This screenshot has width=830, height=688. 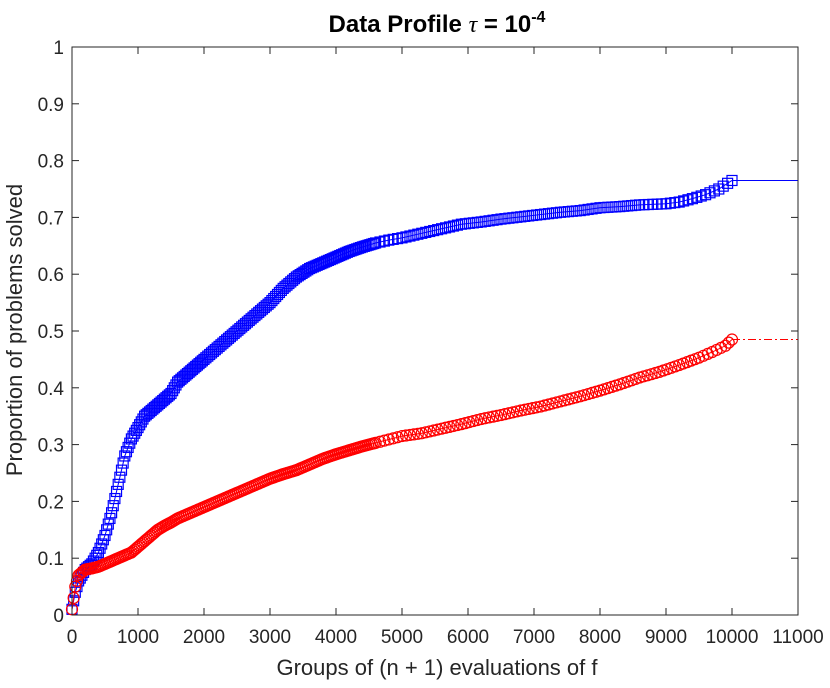 I want to click on x-tick-label: 6000, so click(x=468, y=637).